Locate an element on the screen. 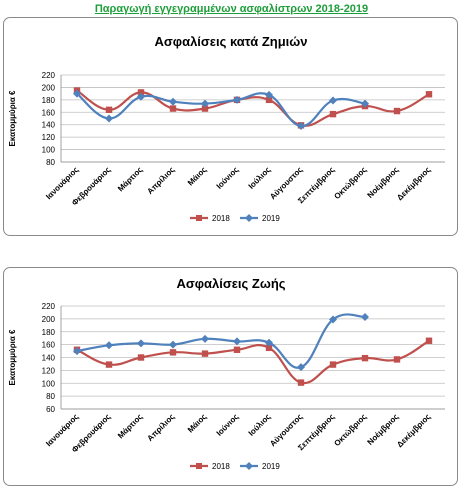 The image size is (463, 500). chart-title: Ασφαλίσεις κατά Ζημιών is located at coordinates (231, 41).